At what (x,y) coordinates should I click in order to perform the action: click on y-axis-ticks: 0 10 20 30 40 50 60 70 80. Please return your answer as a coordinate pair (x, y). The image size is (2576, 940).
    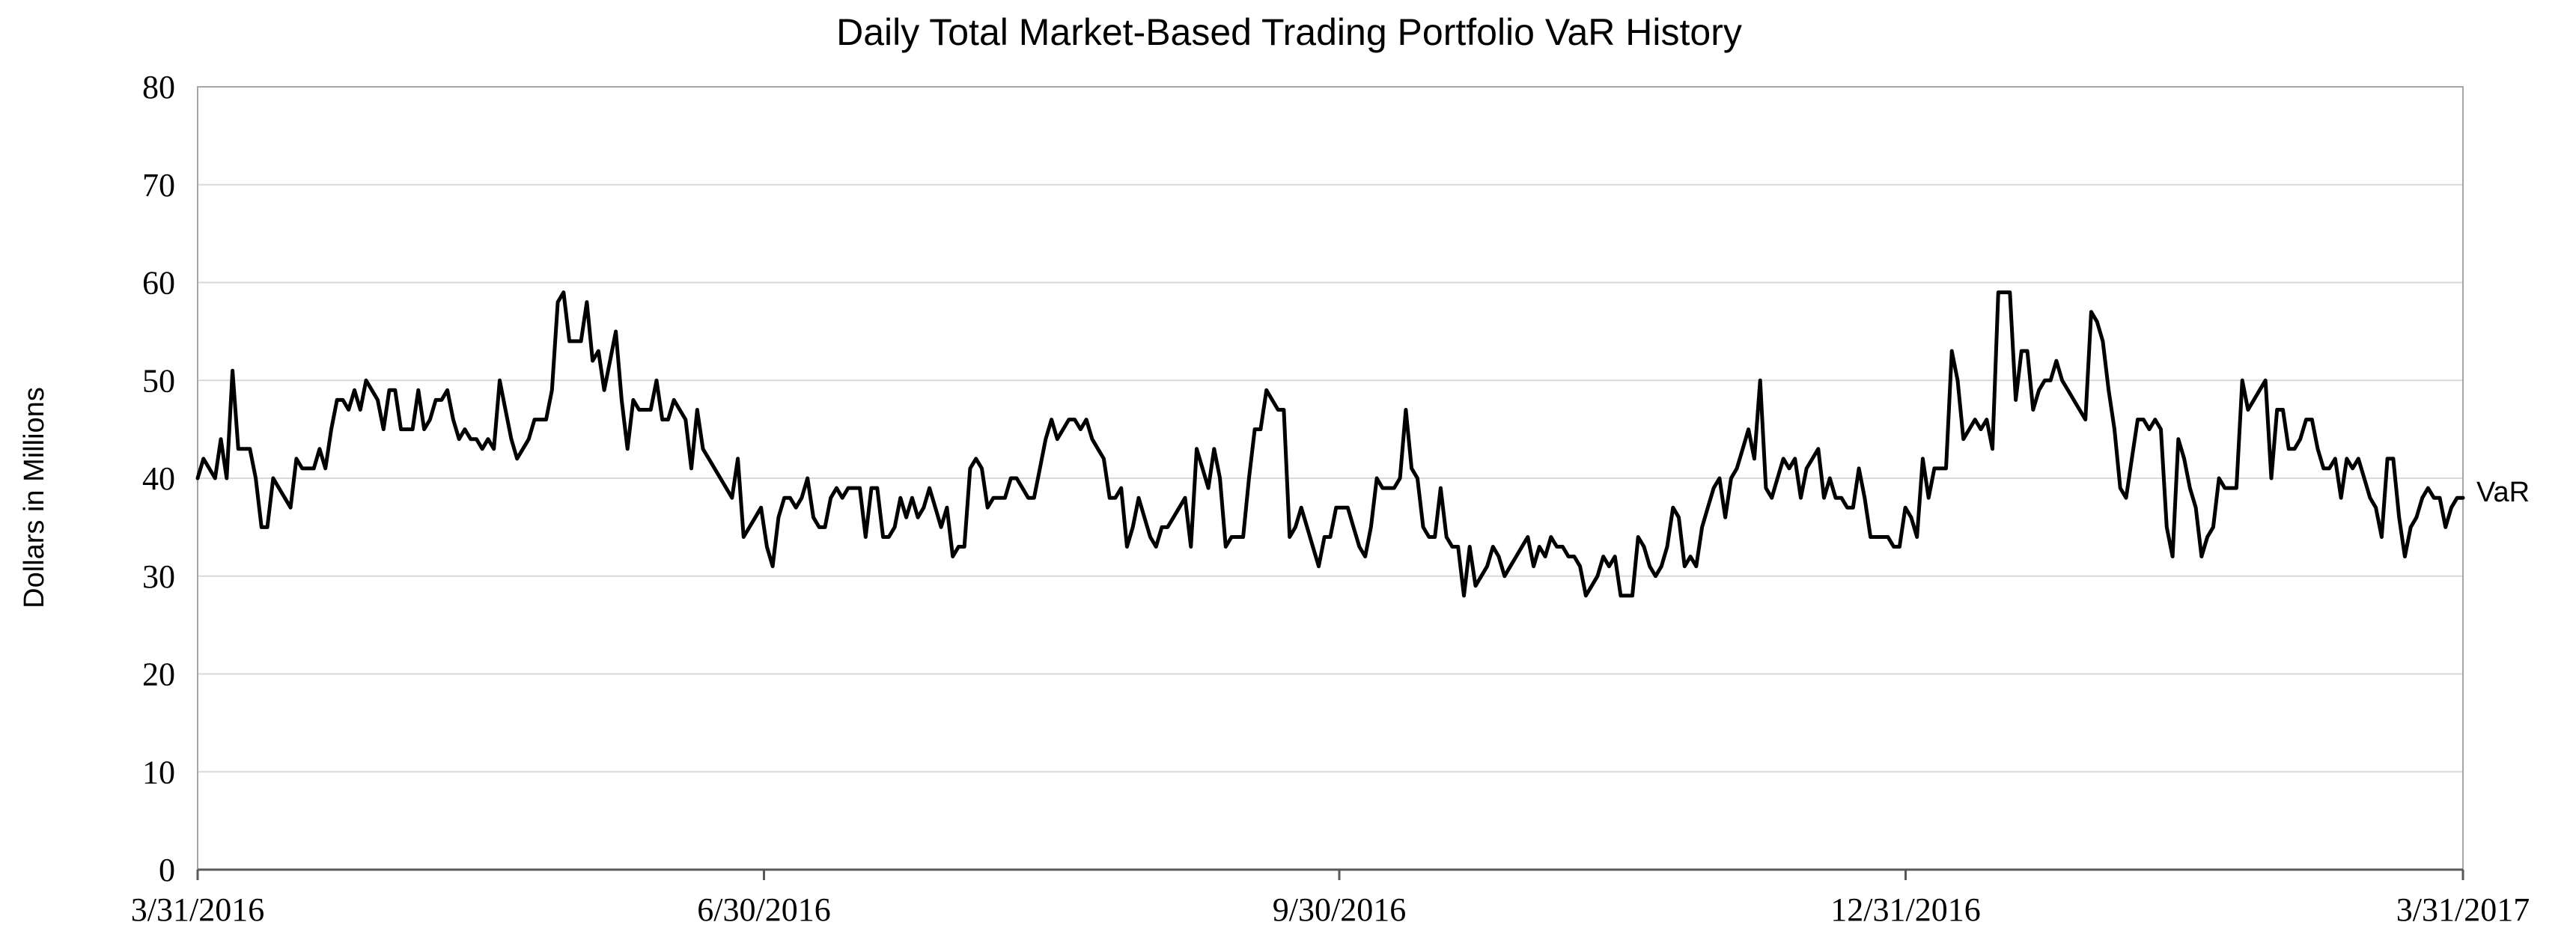
    Looking at the image, I should click on (158, 478).